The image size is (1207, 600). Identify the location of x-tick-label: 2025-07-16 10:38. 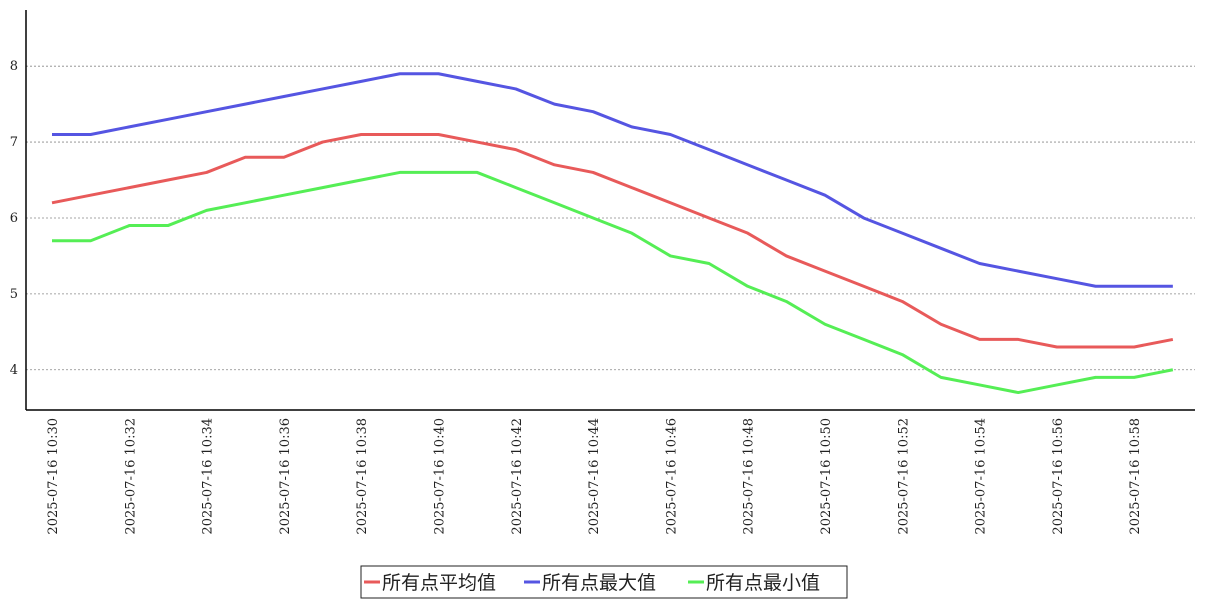
(362, 476).